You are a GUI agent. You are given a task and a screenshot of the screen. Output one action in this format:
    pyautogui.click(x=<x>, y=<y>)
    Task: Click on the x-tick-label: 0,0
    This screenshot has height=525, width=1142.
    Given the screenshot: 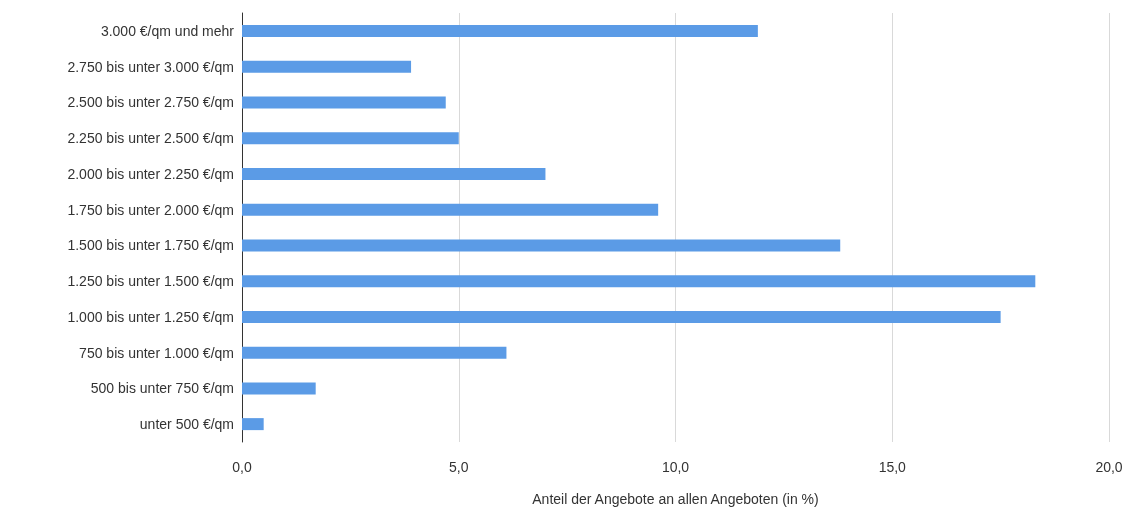 What is the action you would take?
    pyautogui.click(x=242, y=467)
    